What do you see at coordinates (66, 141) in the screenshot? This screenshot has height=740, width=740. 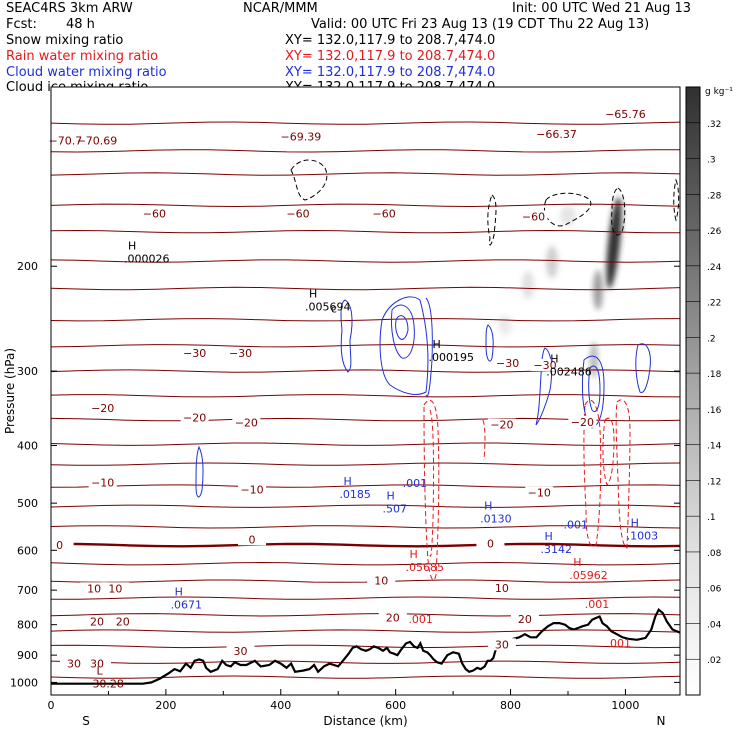 I see `temperature-label: −70.7` at bounding box center [66, 141].